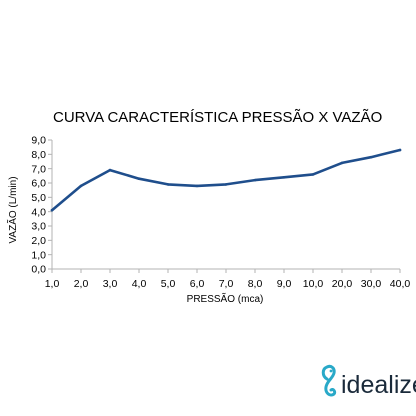  What do you see at coordinates (225, 298) in the screenshot?
I see `x-axis-title: PRESSÃO (mca)` at bounding box center [225, 298].